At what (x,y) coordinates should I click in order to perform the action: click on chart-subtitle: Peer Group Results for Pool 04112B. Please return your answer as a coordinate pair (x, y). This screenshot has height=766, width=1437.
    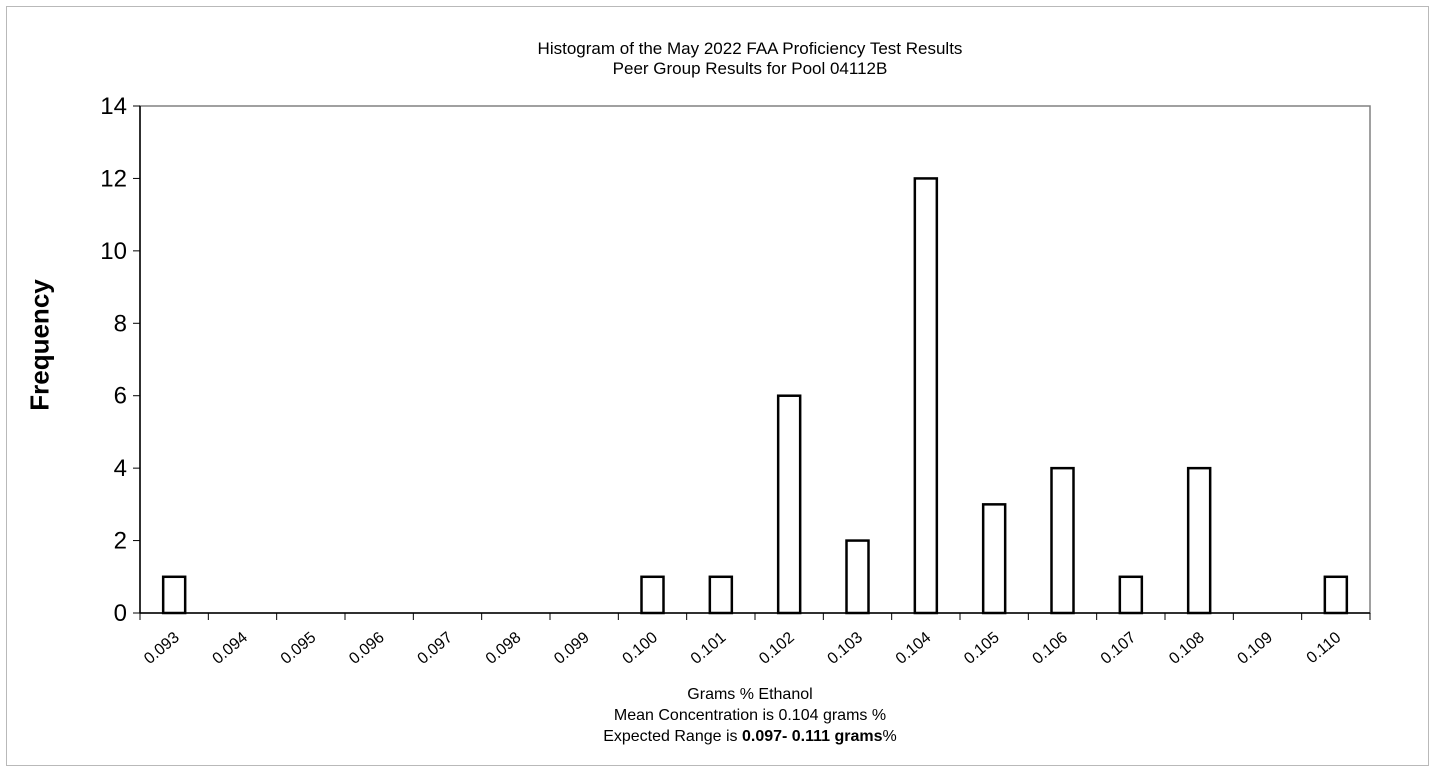
    Looking at the image, I should click on (750, 68).